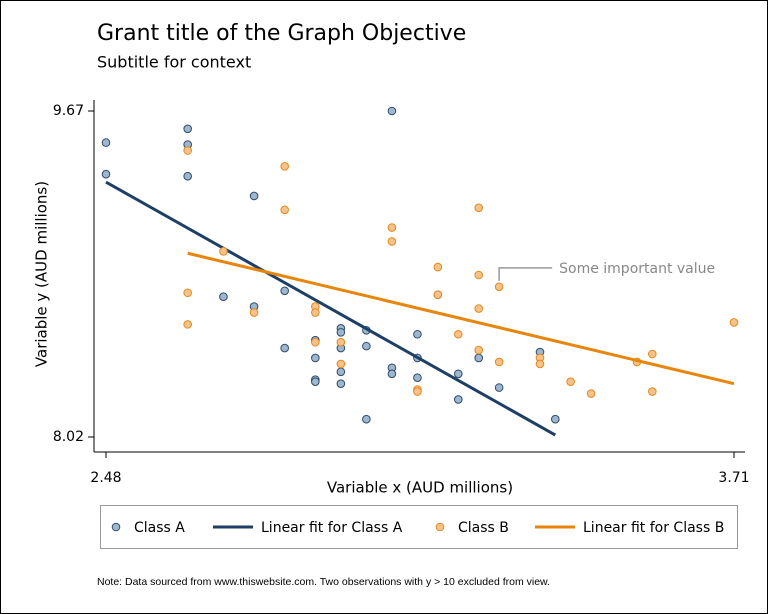 The width and height of the screenshot is (768, 614). What do you see at coordinates (637, 269) in the screenshot?
I see `annotation: Some important value` at bounding box center [637, 269].